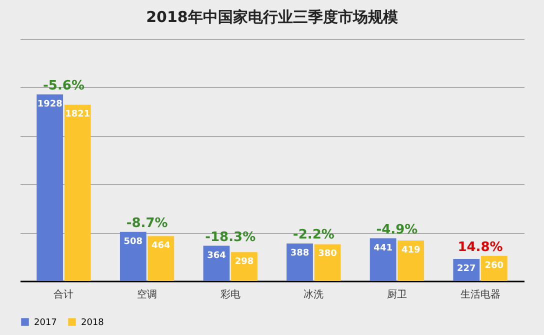 The width and height of the screenshot is (544, 335). I want to click on data-label: 508, so click(133, 241).